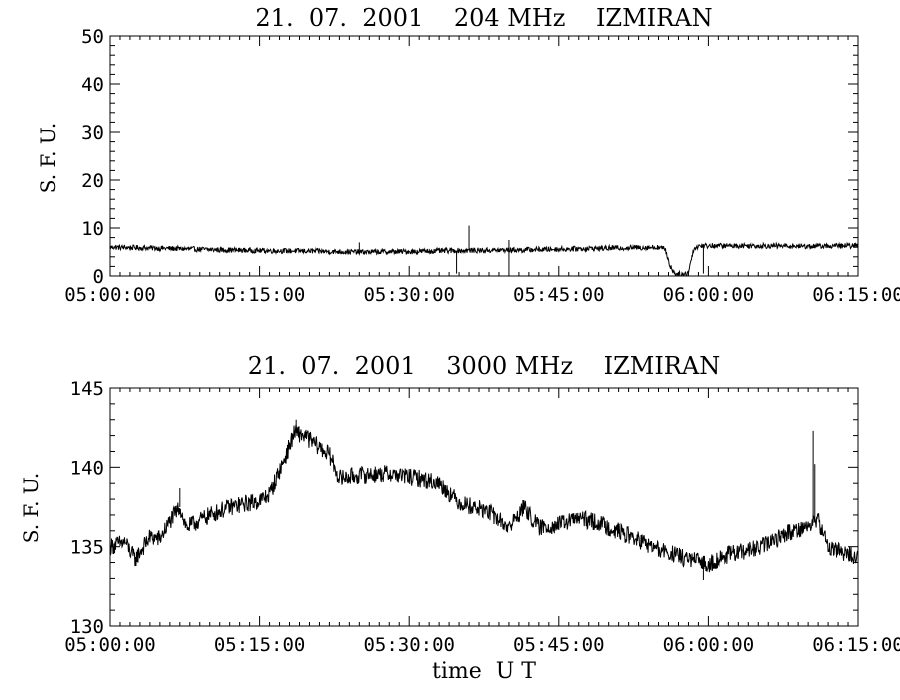  What do you see at coordinates (87, 548) in the screenshot?
I see `y-tick-label: 135` at bounding box center [87, 548].